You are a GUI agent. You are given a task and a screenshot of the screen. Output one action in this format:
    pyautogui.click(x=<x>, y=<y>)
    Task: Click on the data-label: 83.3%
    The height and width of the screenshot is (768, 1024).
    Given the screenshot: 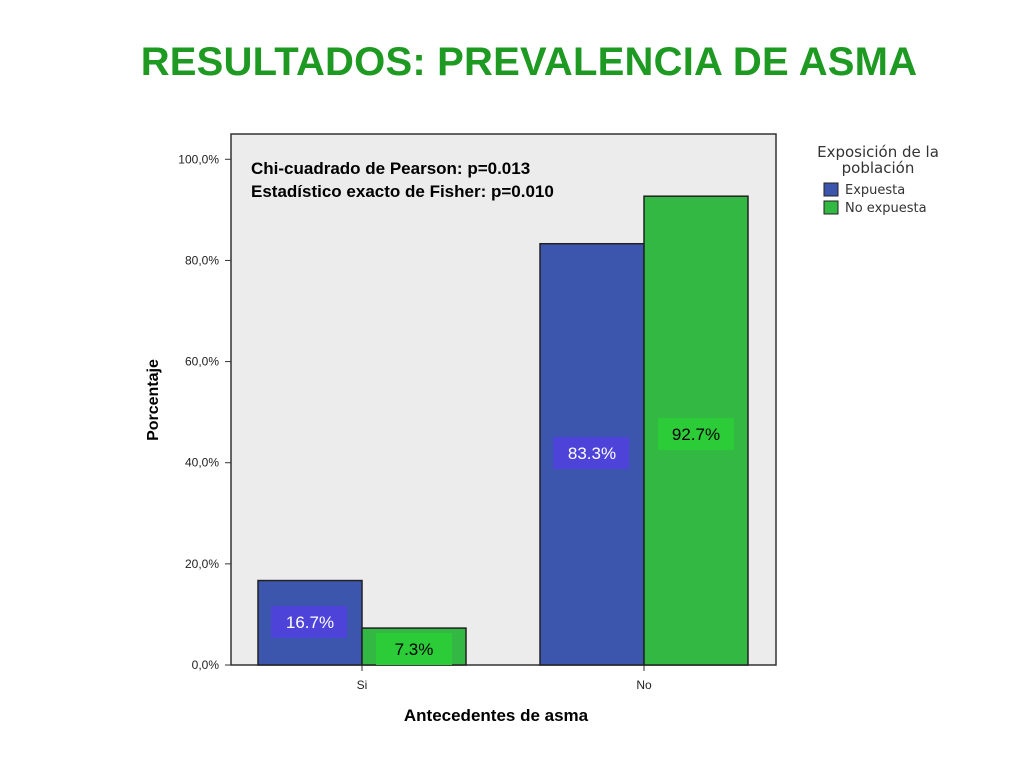 What is the action you would take?
    pyautogui.click(x=592, y=453)
    